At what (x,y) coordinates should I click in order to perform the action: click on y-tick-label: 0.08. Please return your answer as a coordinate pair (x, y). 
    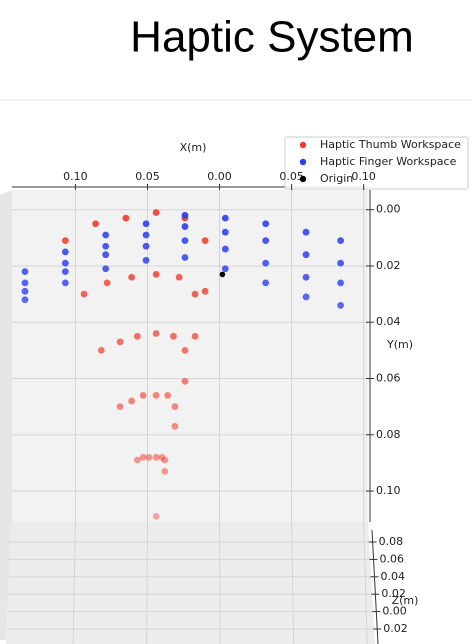
    Looking at the image, I should click on (388, 434).